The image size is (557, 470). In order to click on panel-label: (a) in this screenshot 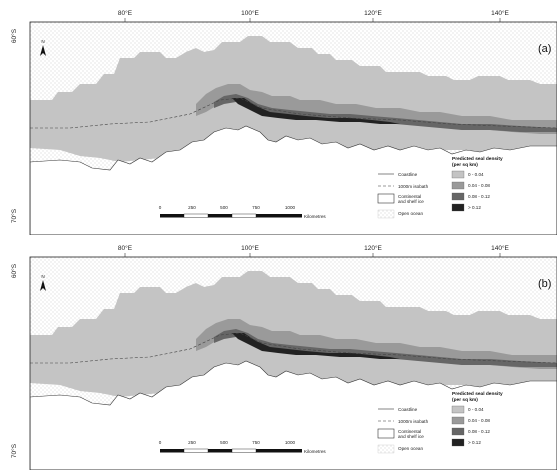, I will do `click(544, 49)`.